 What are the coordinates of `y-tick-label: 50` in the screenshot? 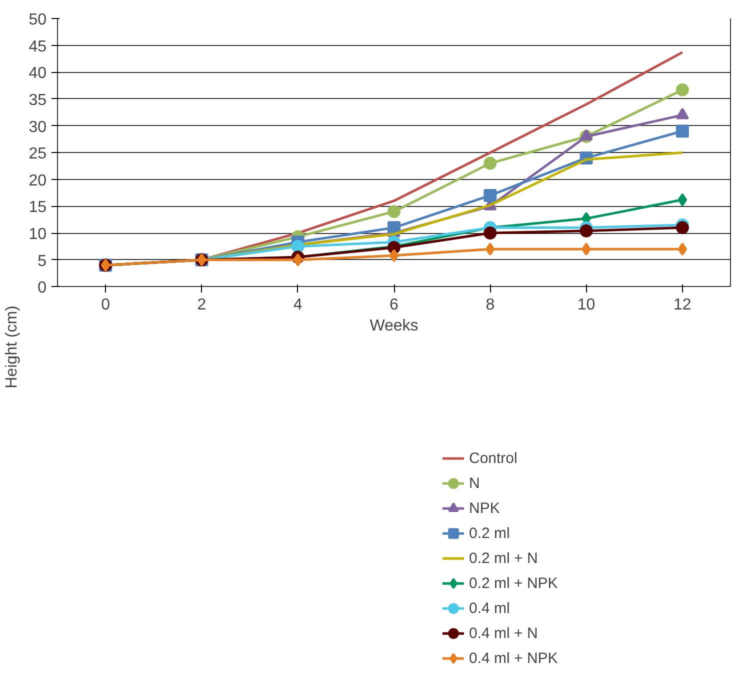 It's located at (37, 20).